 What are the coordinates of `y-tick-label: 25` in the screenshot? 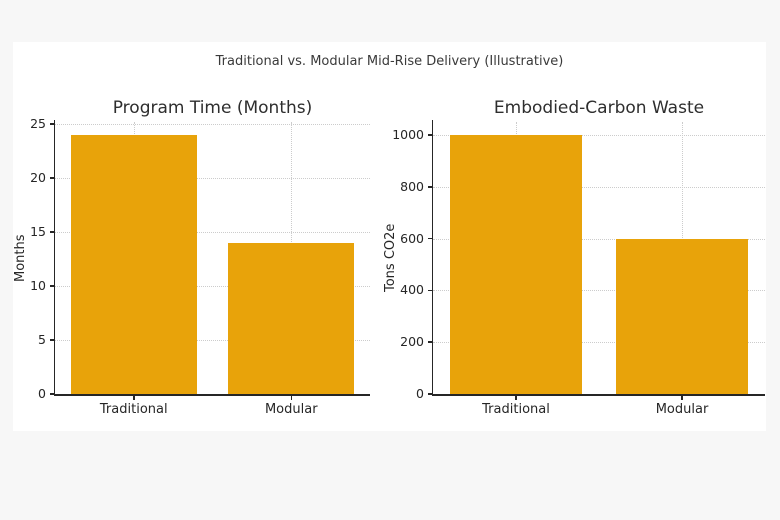 It's located at (38, 124).